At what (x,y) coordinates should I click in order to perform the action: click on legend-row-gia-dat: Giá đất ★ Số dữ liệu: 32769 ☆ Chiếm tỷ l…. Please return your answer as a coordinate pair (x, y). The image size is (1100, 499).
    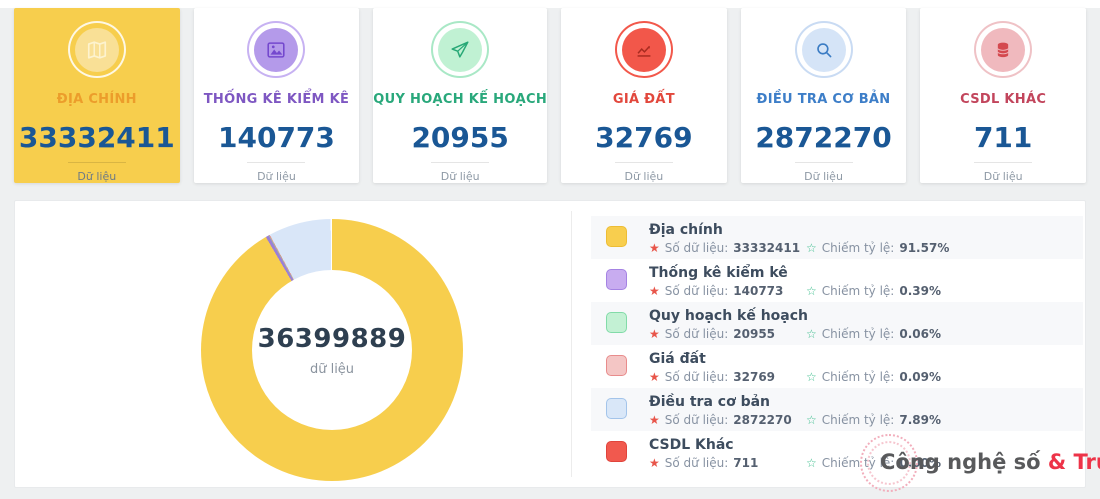
    Looking at the image, I should click on (837, 366).